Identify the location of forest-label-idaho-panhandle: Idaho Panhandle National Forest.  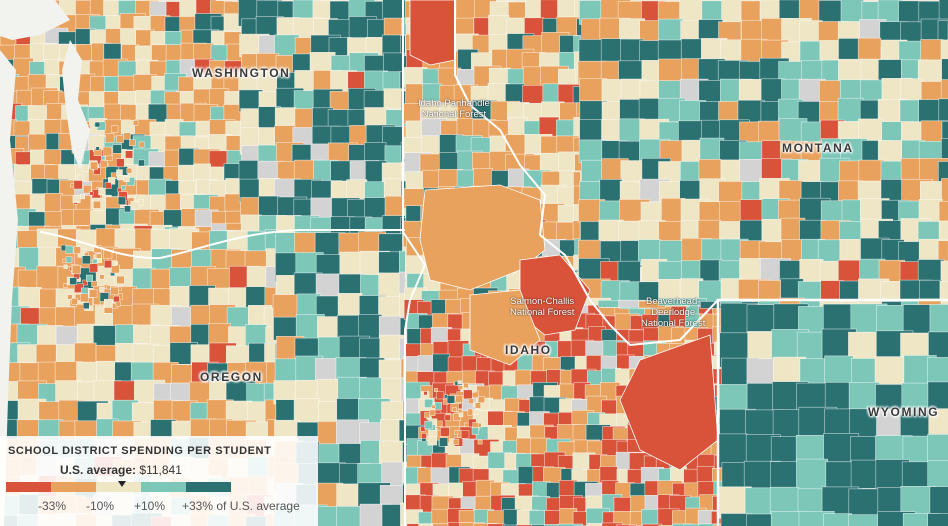
(454, 109).